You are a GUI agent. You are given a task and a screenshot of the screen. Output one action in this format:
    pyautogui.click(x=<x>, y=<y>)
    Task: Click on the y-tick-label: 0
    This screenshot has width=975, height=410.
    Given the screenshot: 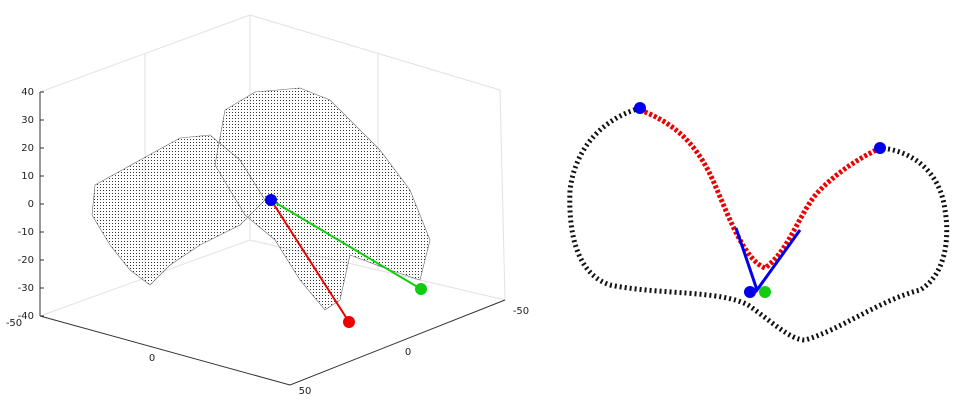 What is the action you would take?
    pyautogui.click(x=408, y=352)
    